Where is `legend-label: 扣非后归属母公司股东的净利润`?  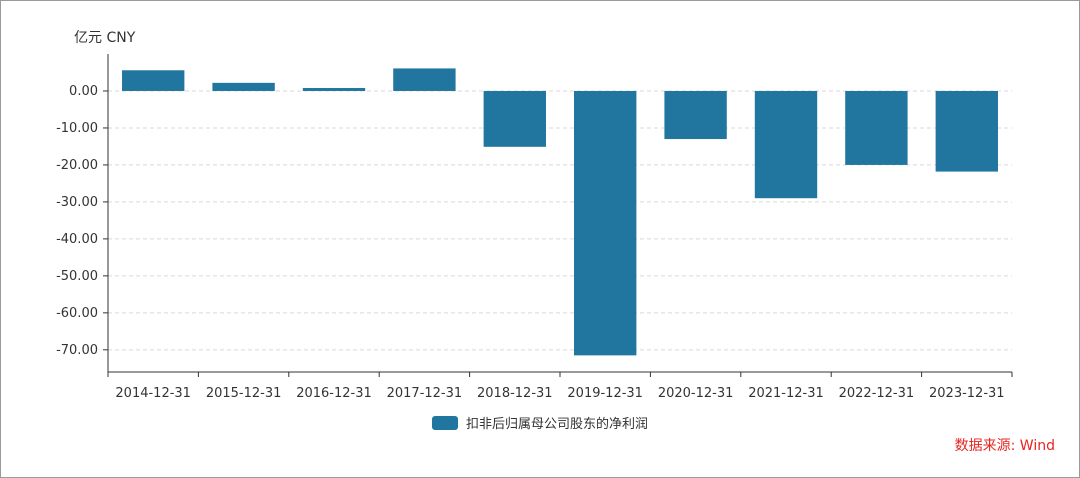 legend-label: 扣非后归属母公司股东的净利润 is located at coordinates (557, 424).